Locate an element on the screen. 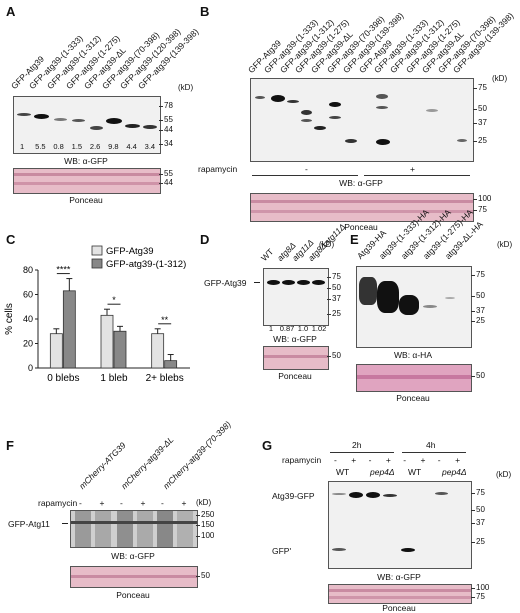  panel-g-timepoint-4h: 4h is located at coordinates (431, 445).